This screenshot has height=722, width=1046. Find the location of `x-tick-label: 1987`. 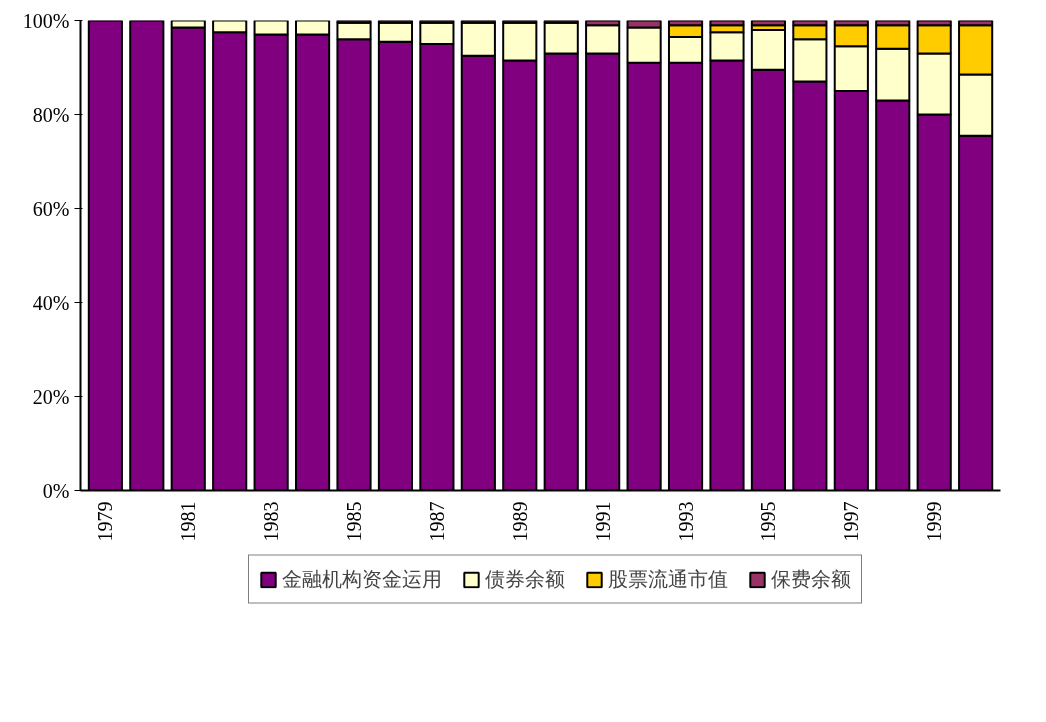

x-tick-label: 1987 is located at coordinates (436, 521).